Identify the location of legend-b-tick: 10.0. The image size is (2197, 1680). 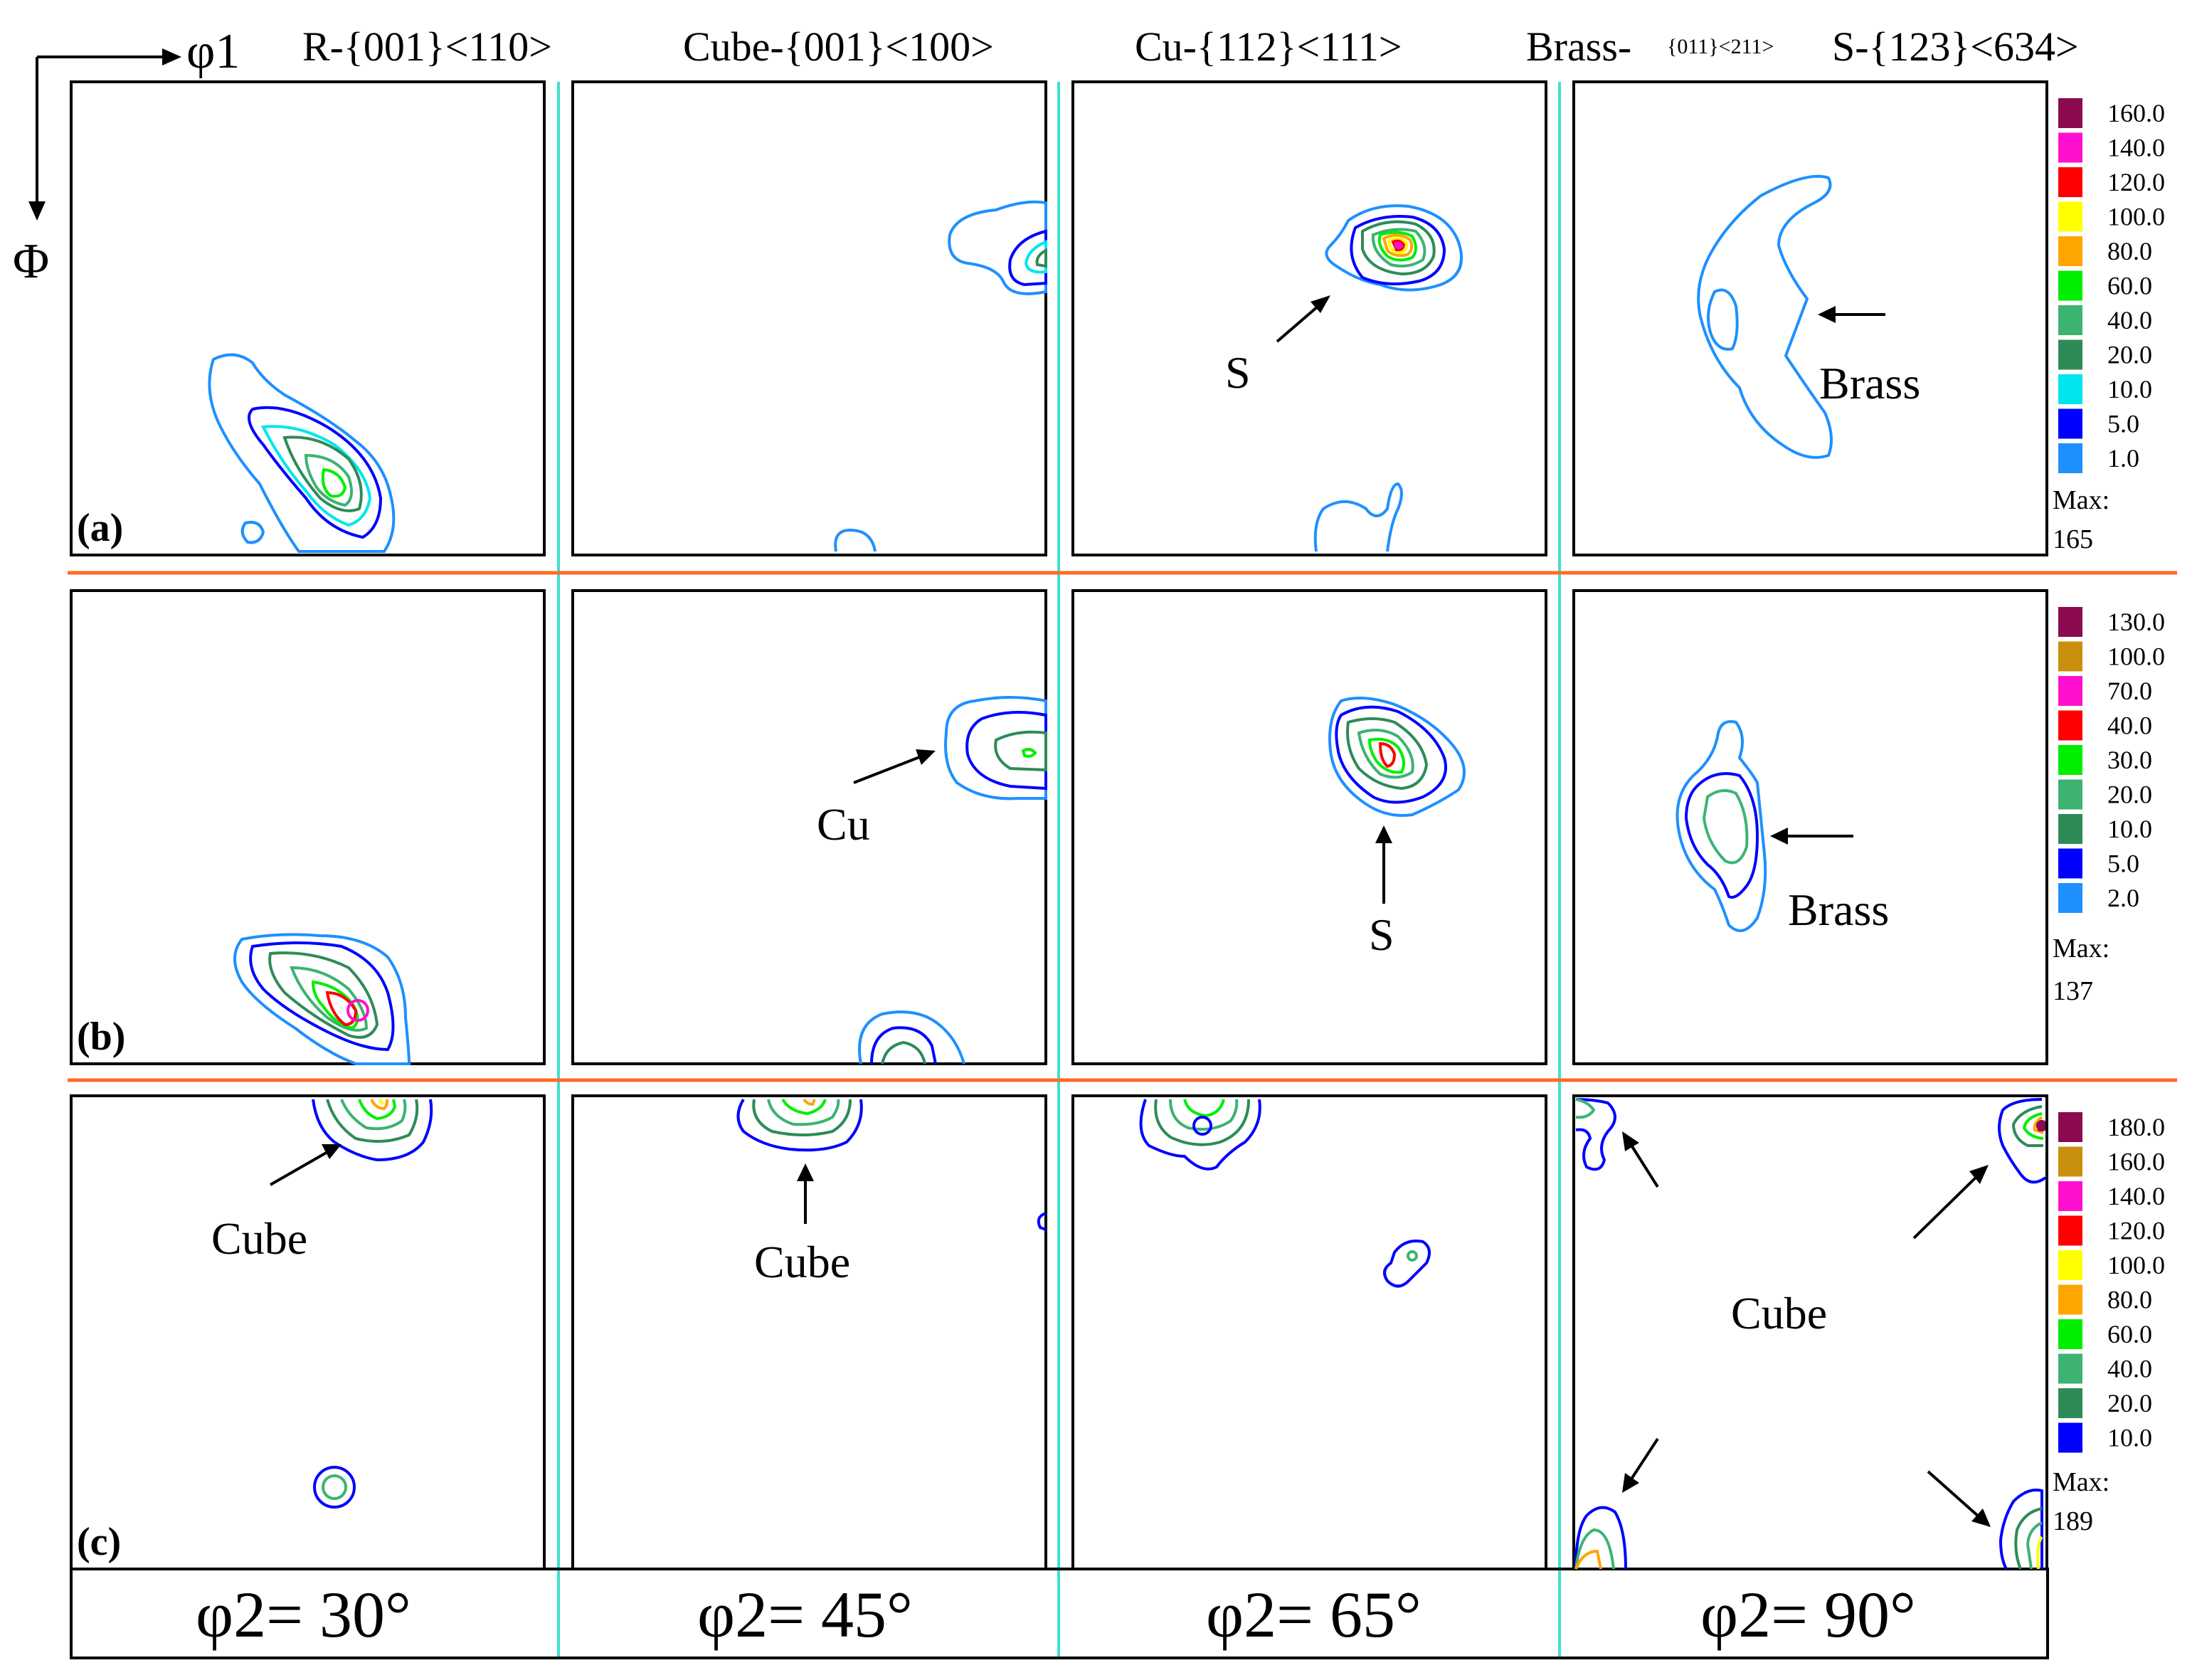
(2129, 829).